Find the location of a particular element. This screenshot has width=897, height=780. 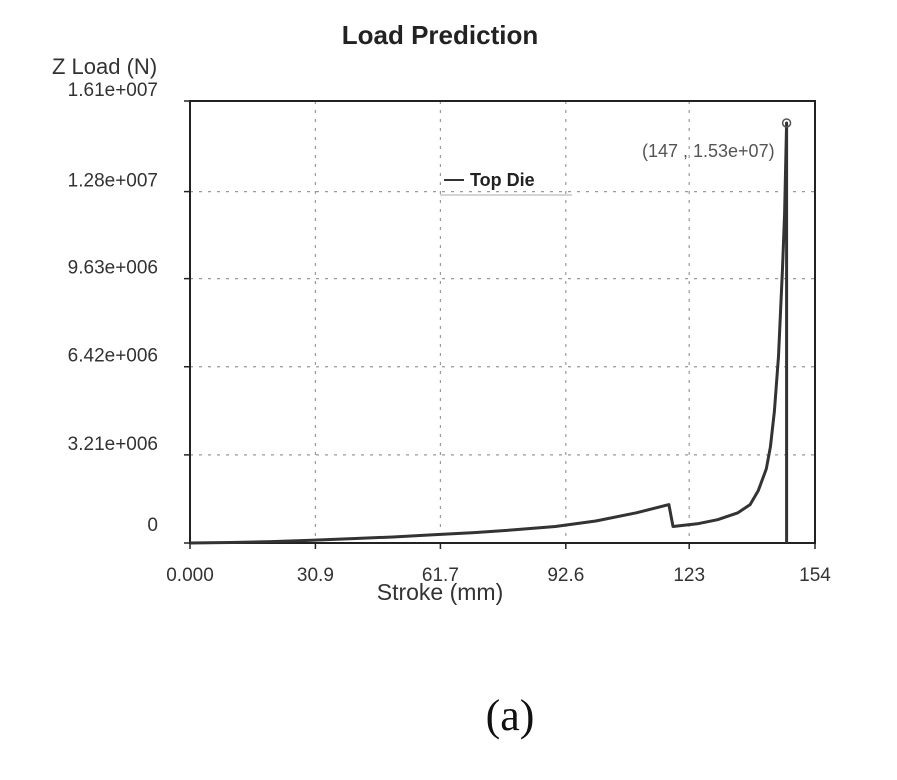

legend-label-top-die: Top Die is located at coordinates (502, 180).